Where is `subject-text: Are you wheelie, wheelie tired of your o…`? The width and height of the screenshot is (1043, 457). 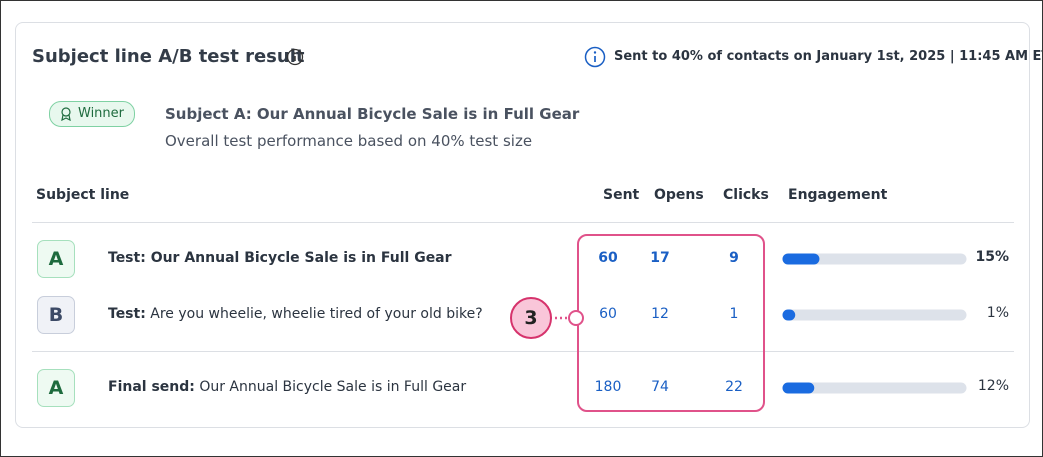 subject-text: Are you wheelie, wheelie tired of your o… is located at coordinates (316, 314).